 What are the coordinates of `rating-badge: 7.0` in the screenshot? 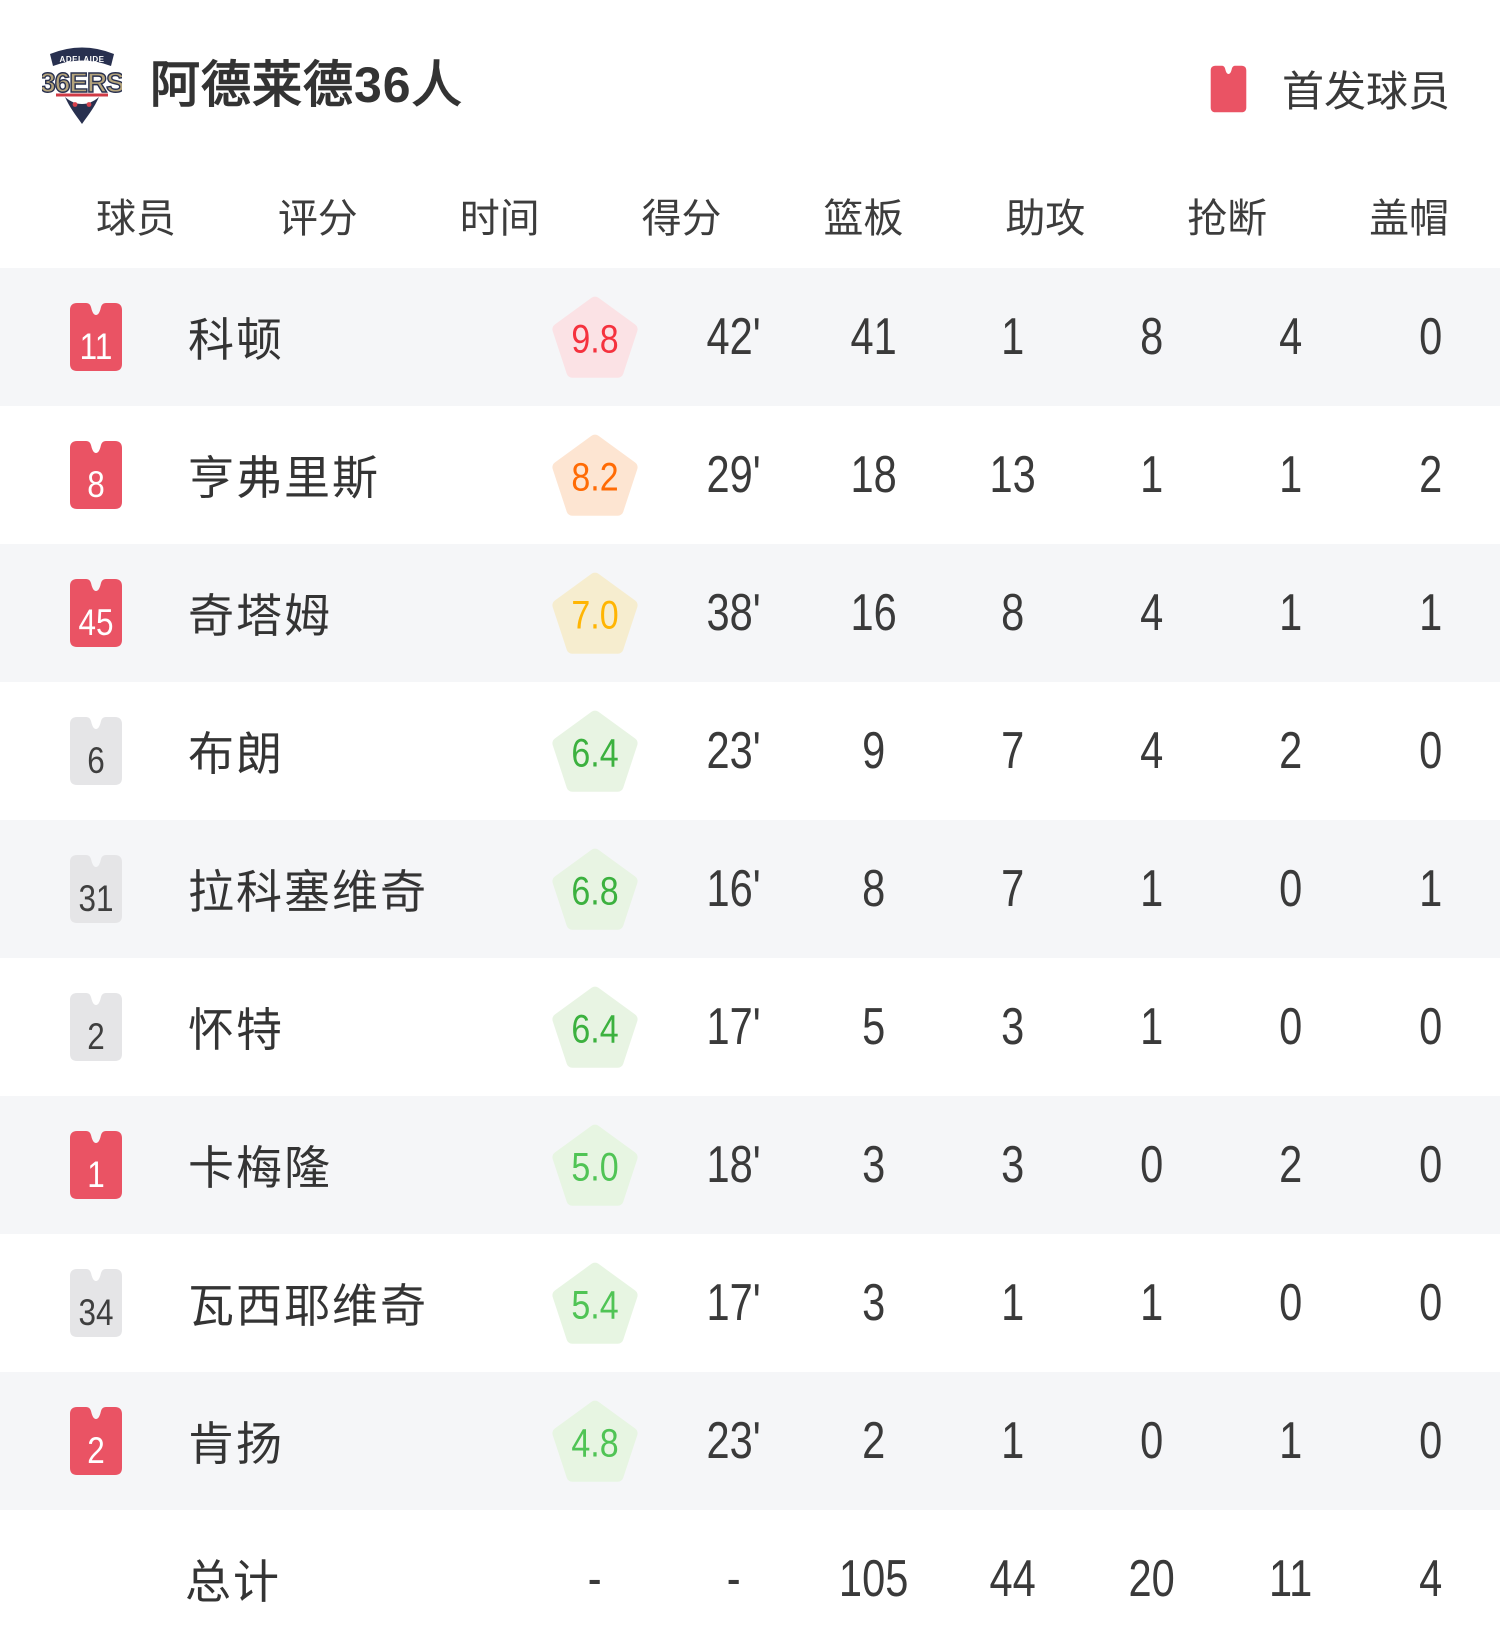 It's located at (595, 613).